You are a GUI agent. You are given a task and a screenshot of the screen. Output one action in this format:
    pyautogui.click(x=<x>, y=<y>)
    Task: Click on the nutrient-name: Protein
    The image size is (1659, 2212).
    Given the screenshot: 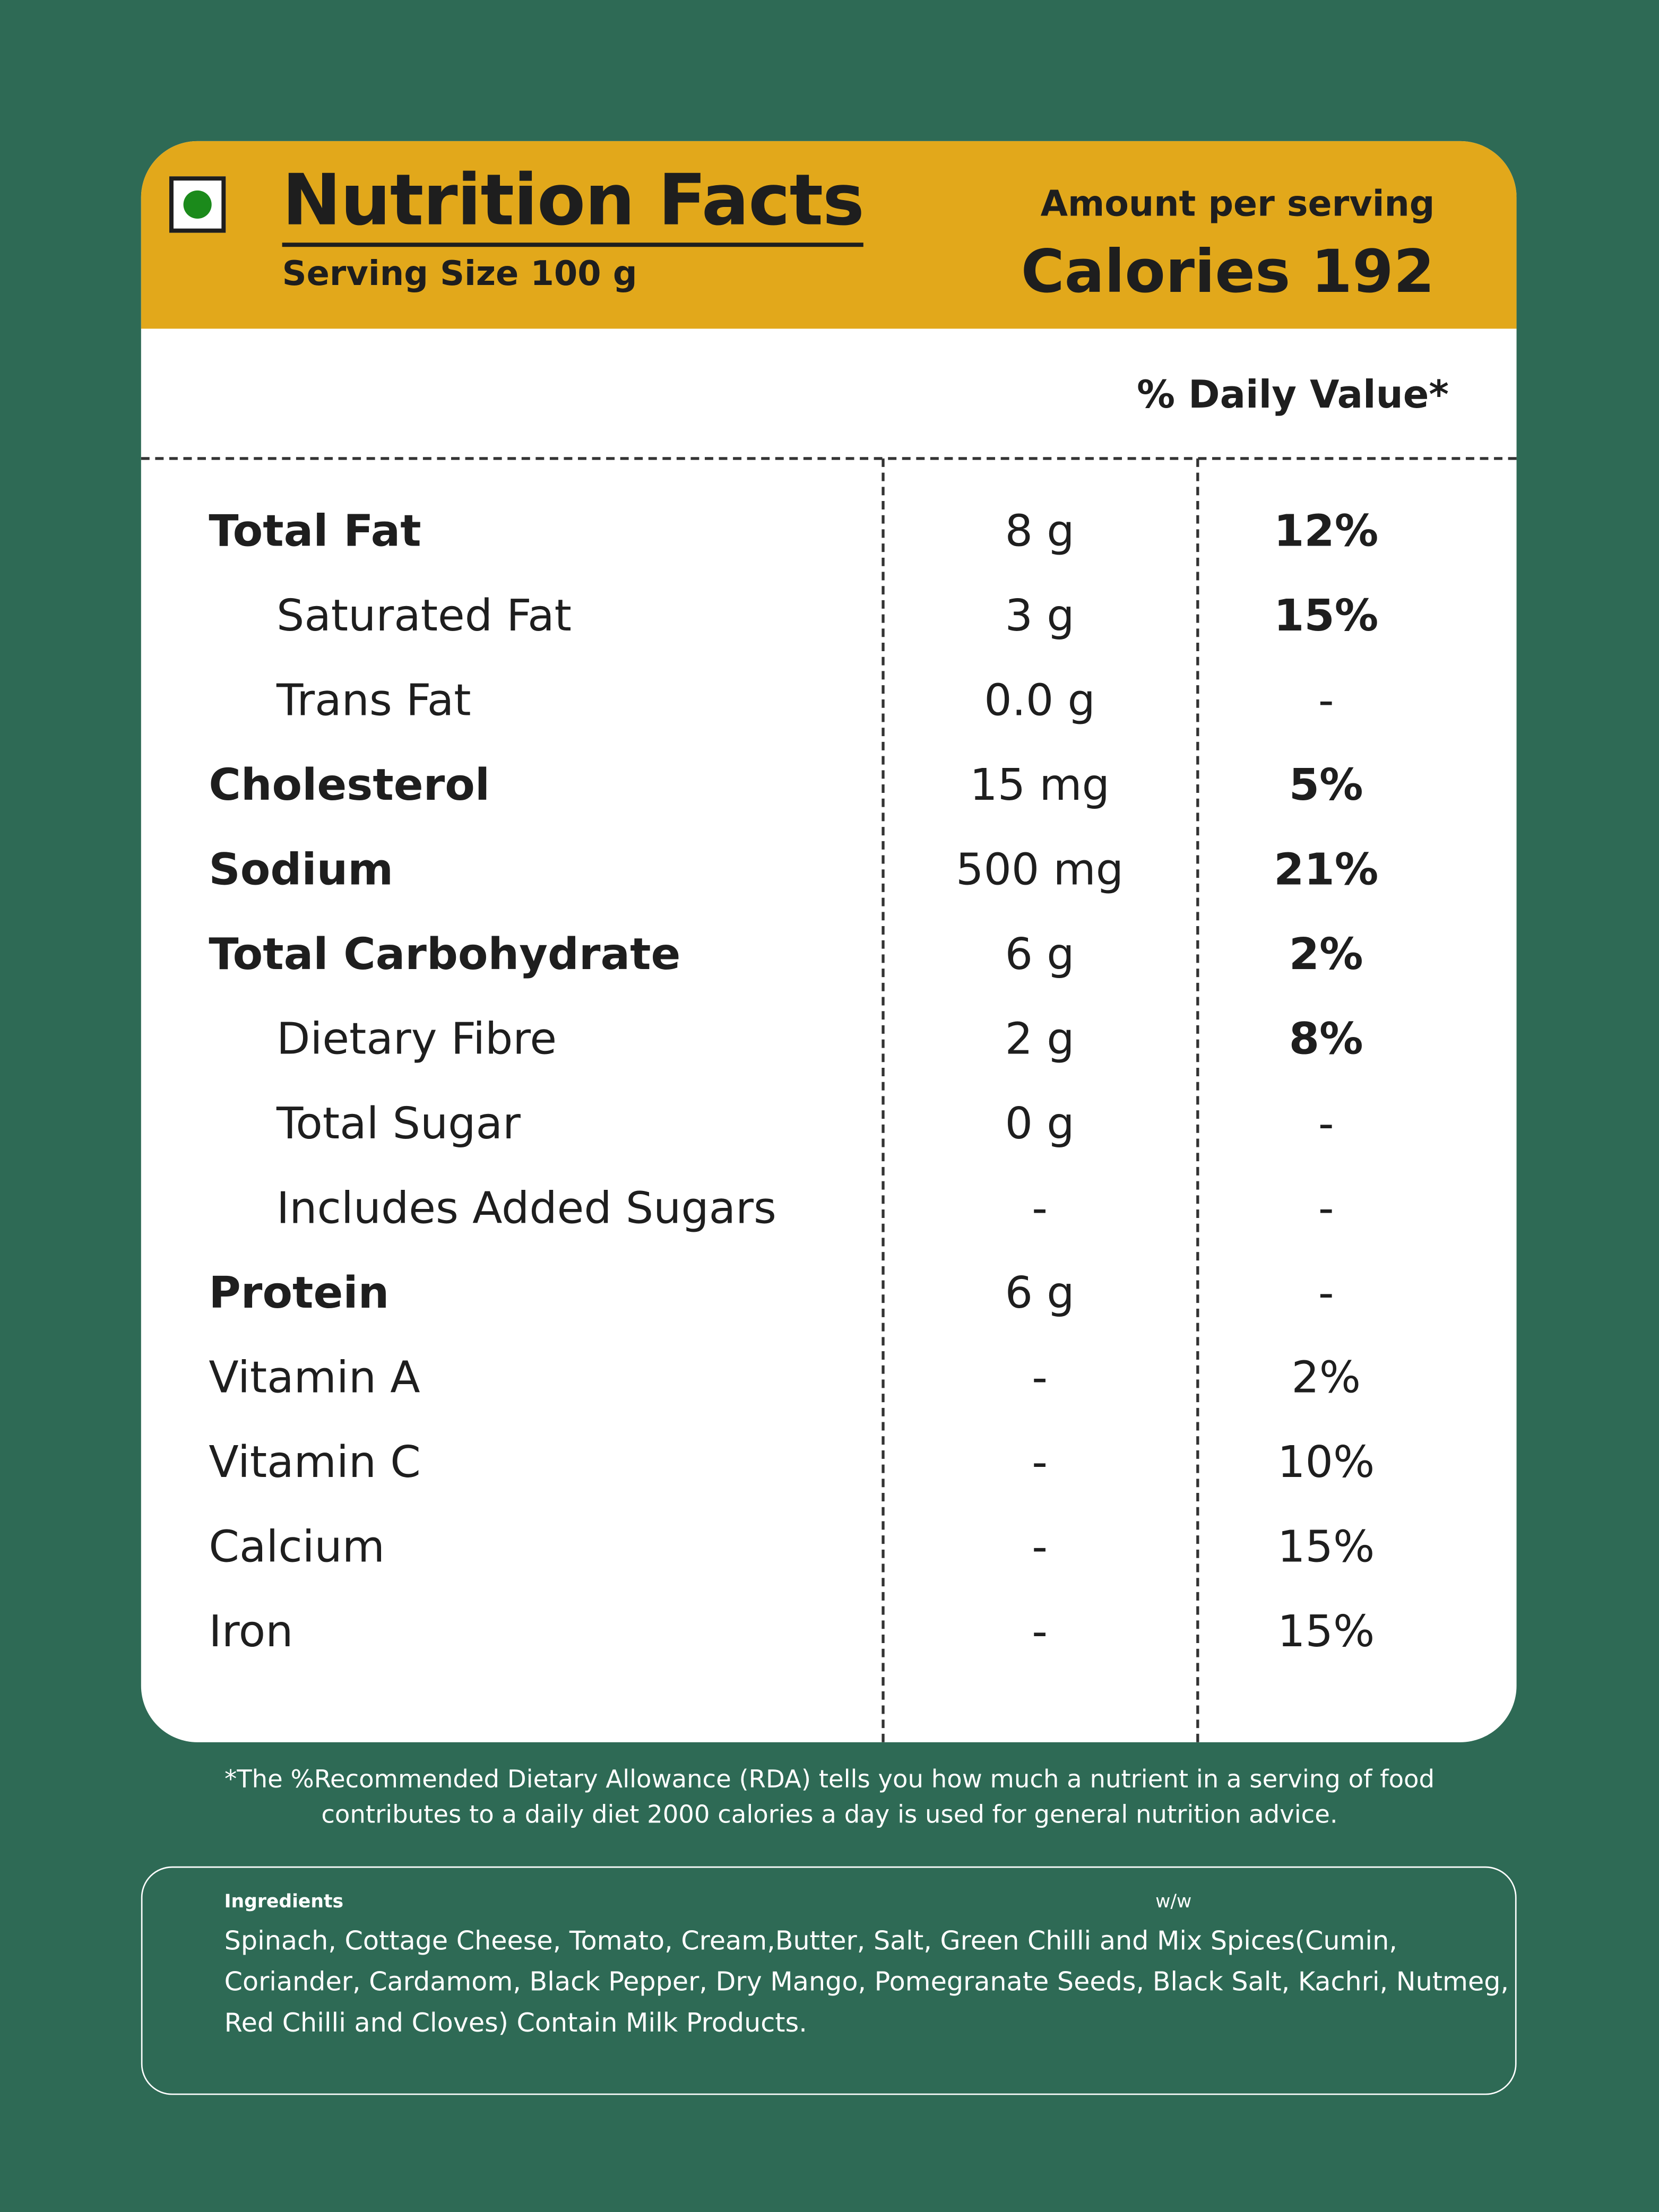 What is the action you would take?
    pyautogui.click(x=299, y=1293)
    